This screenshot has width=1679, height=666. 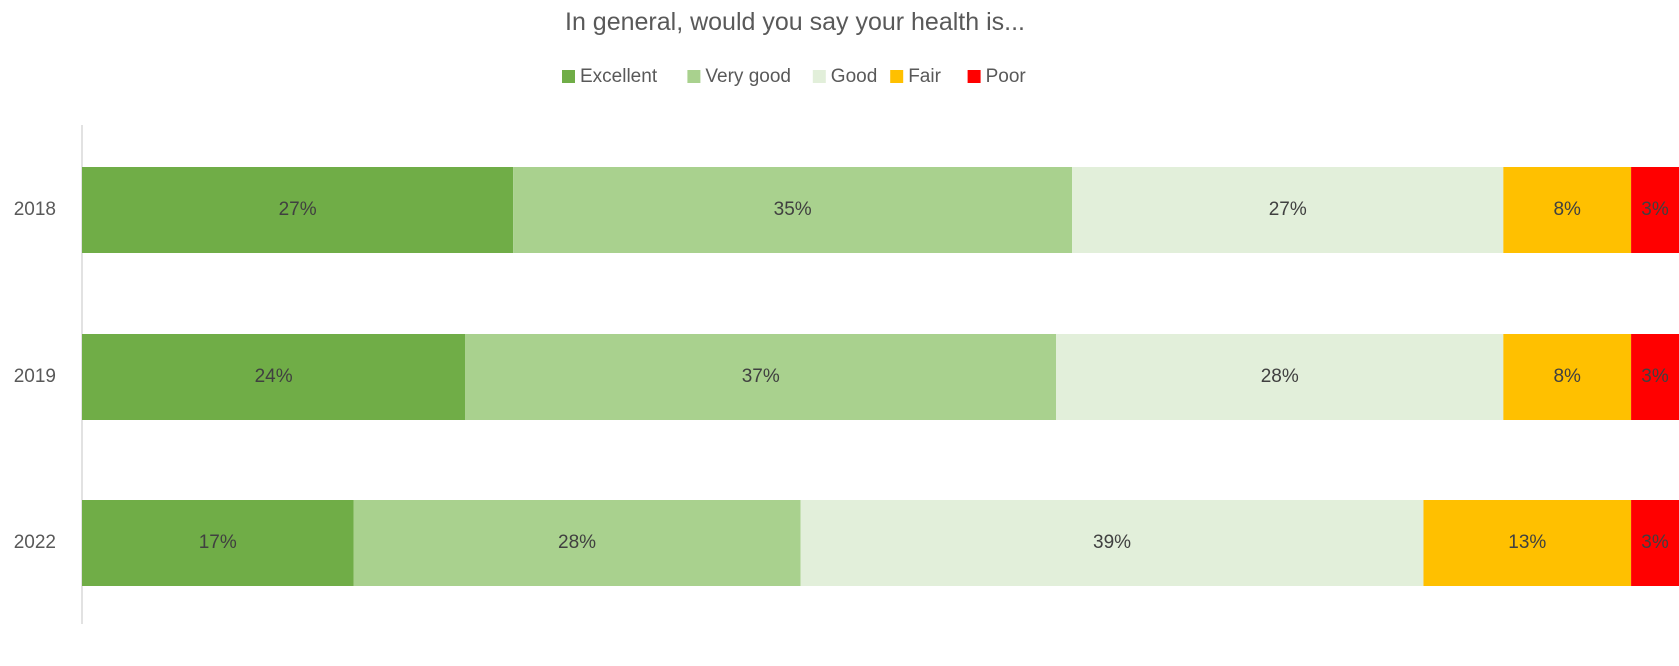 I want to click on legend-label-fair: Fair, so click(x=924, y=76).